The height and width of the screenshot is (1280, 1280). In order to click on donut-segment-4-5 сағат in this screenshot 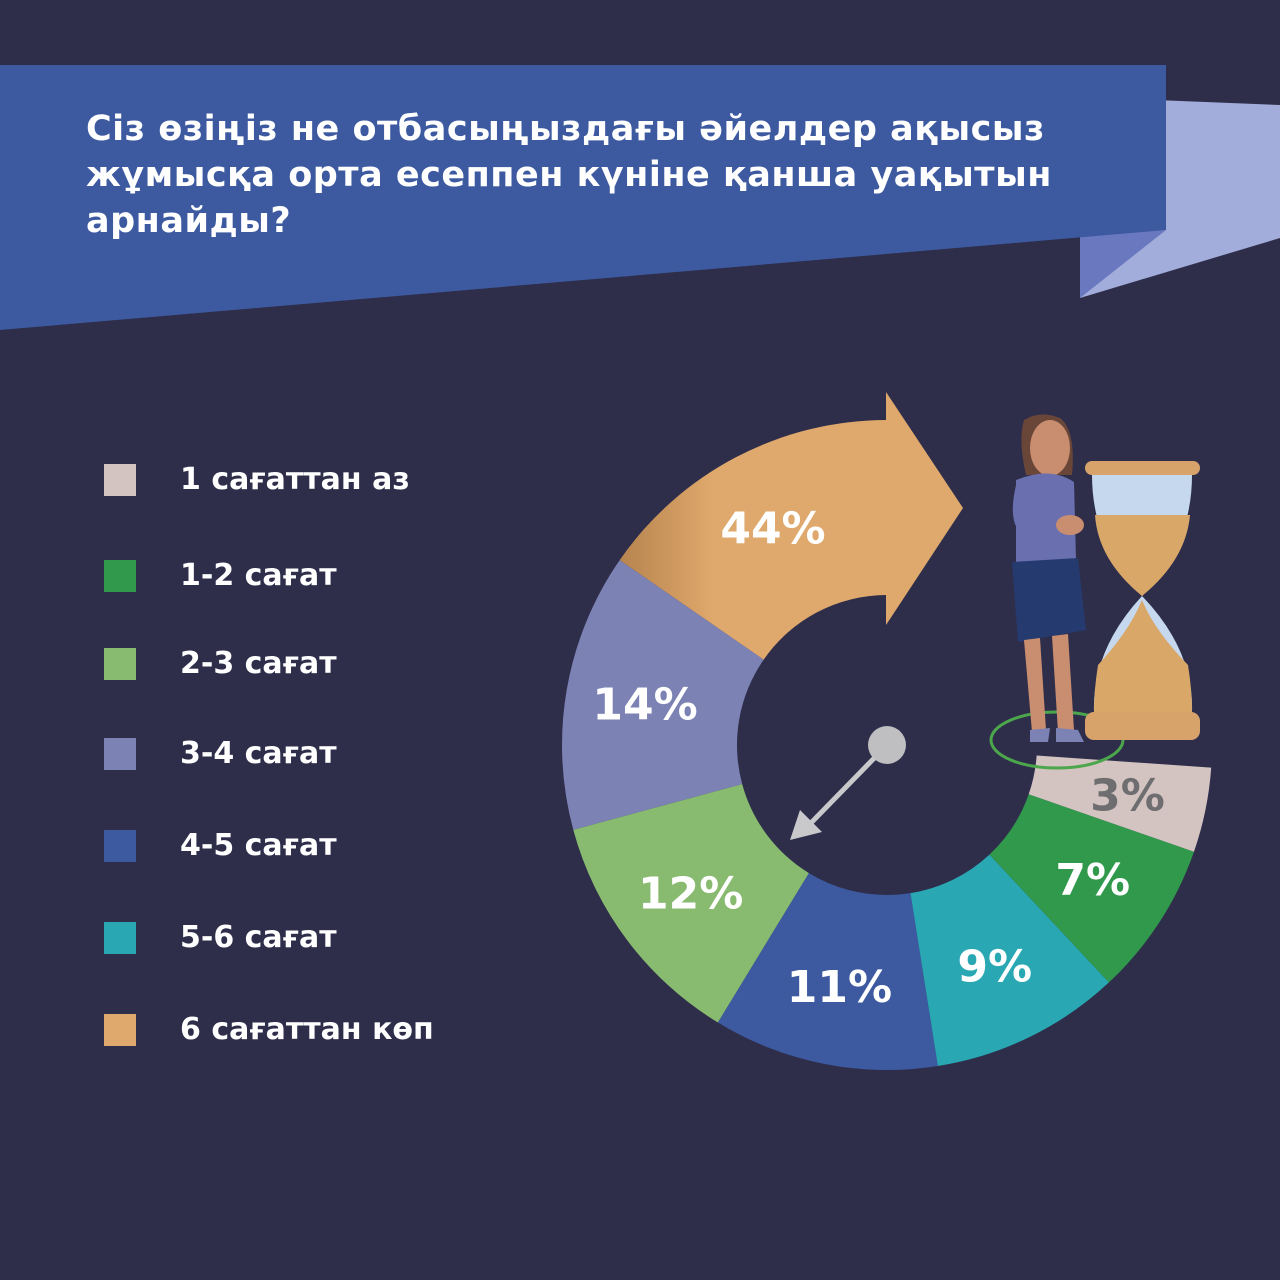, I will do `click(827, 971)`.